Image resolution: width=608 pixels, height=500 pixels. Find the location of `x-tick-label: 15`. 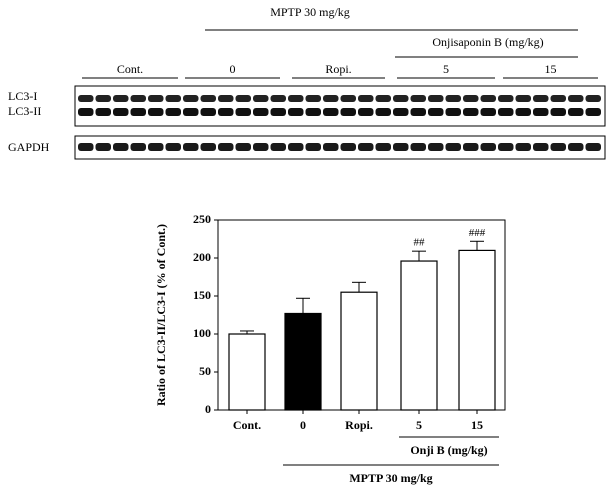

x-tick-label: 15 is located at coordinates (477, 425).